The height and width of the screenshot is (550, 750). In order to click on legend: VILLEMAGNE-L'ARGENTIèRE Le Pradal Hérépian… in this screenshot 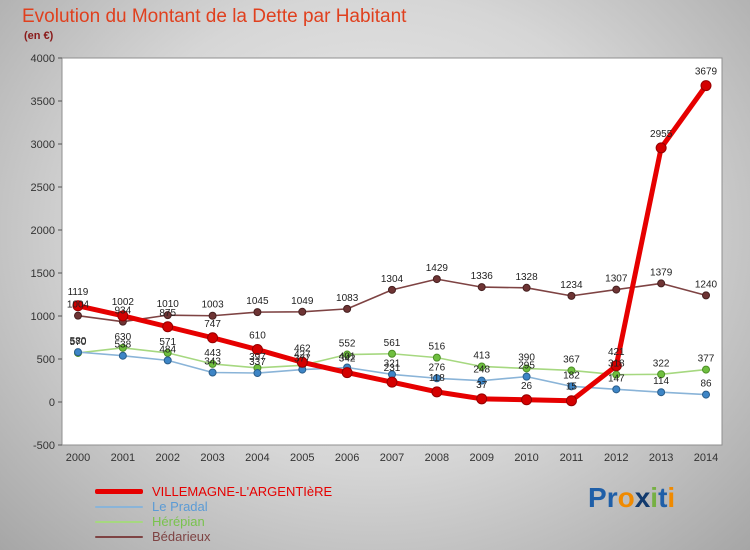, I will do `click(213, 514)`.